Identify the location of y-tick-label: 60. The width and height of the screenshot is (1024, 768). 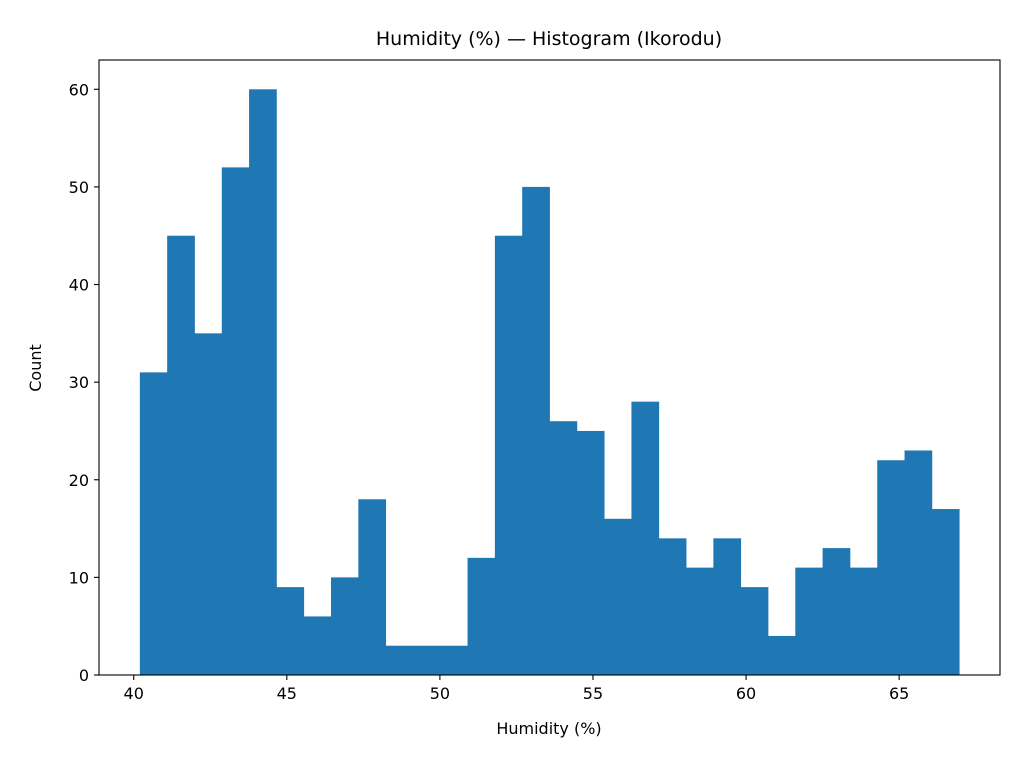
(79, 89).